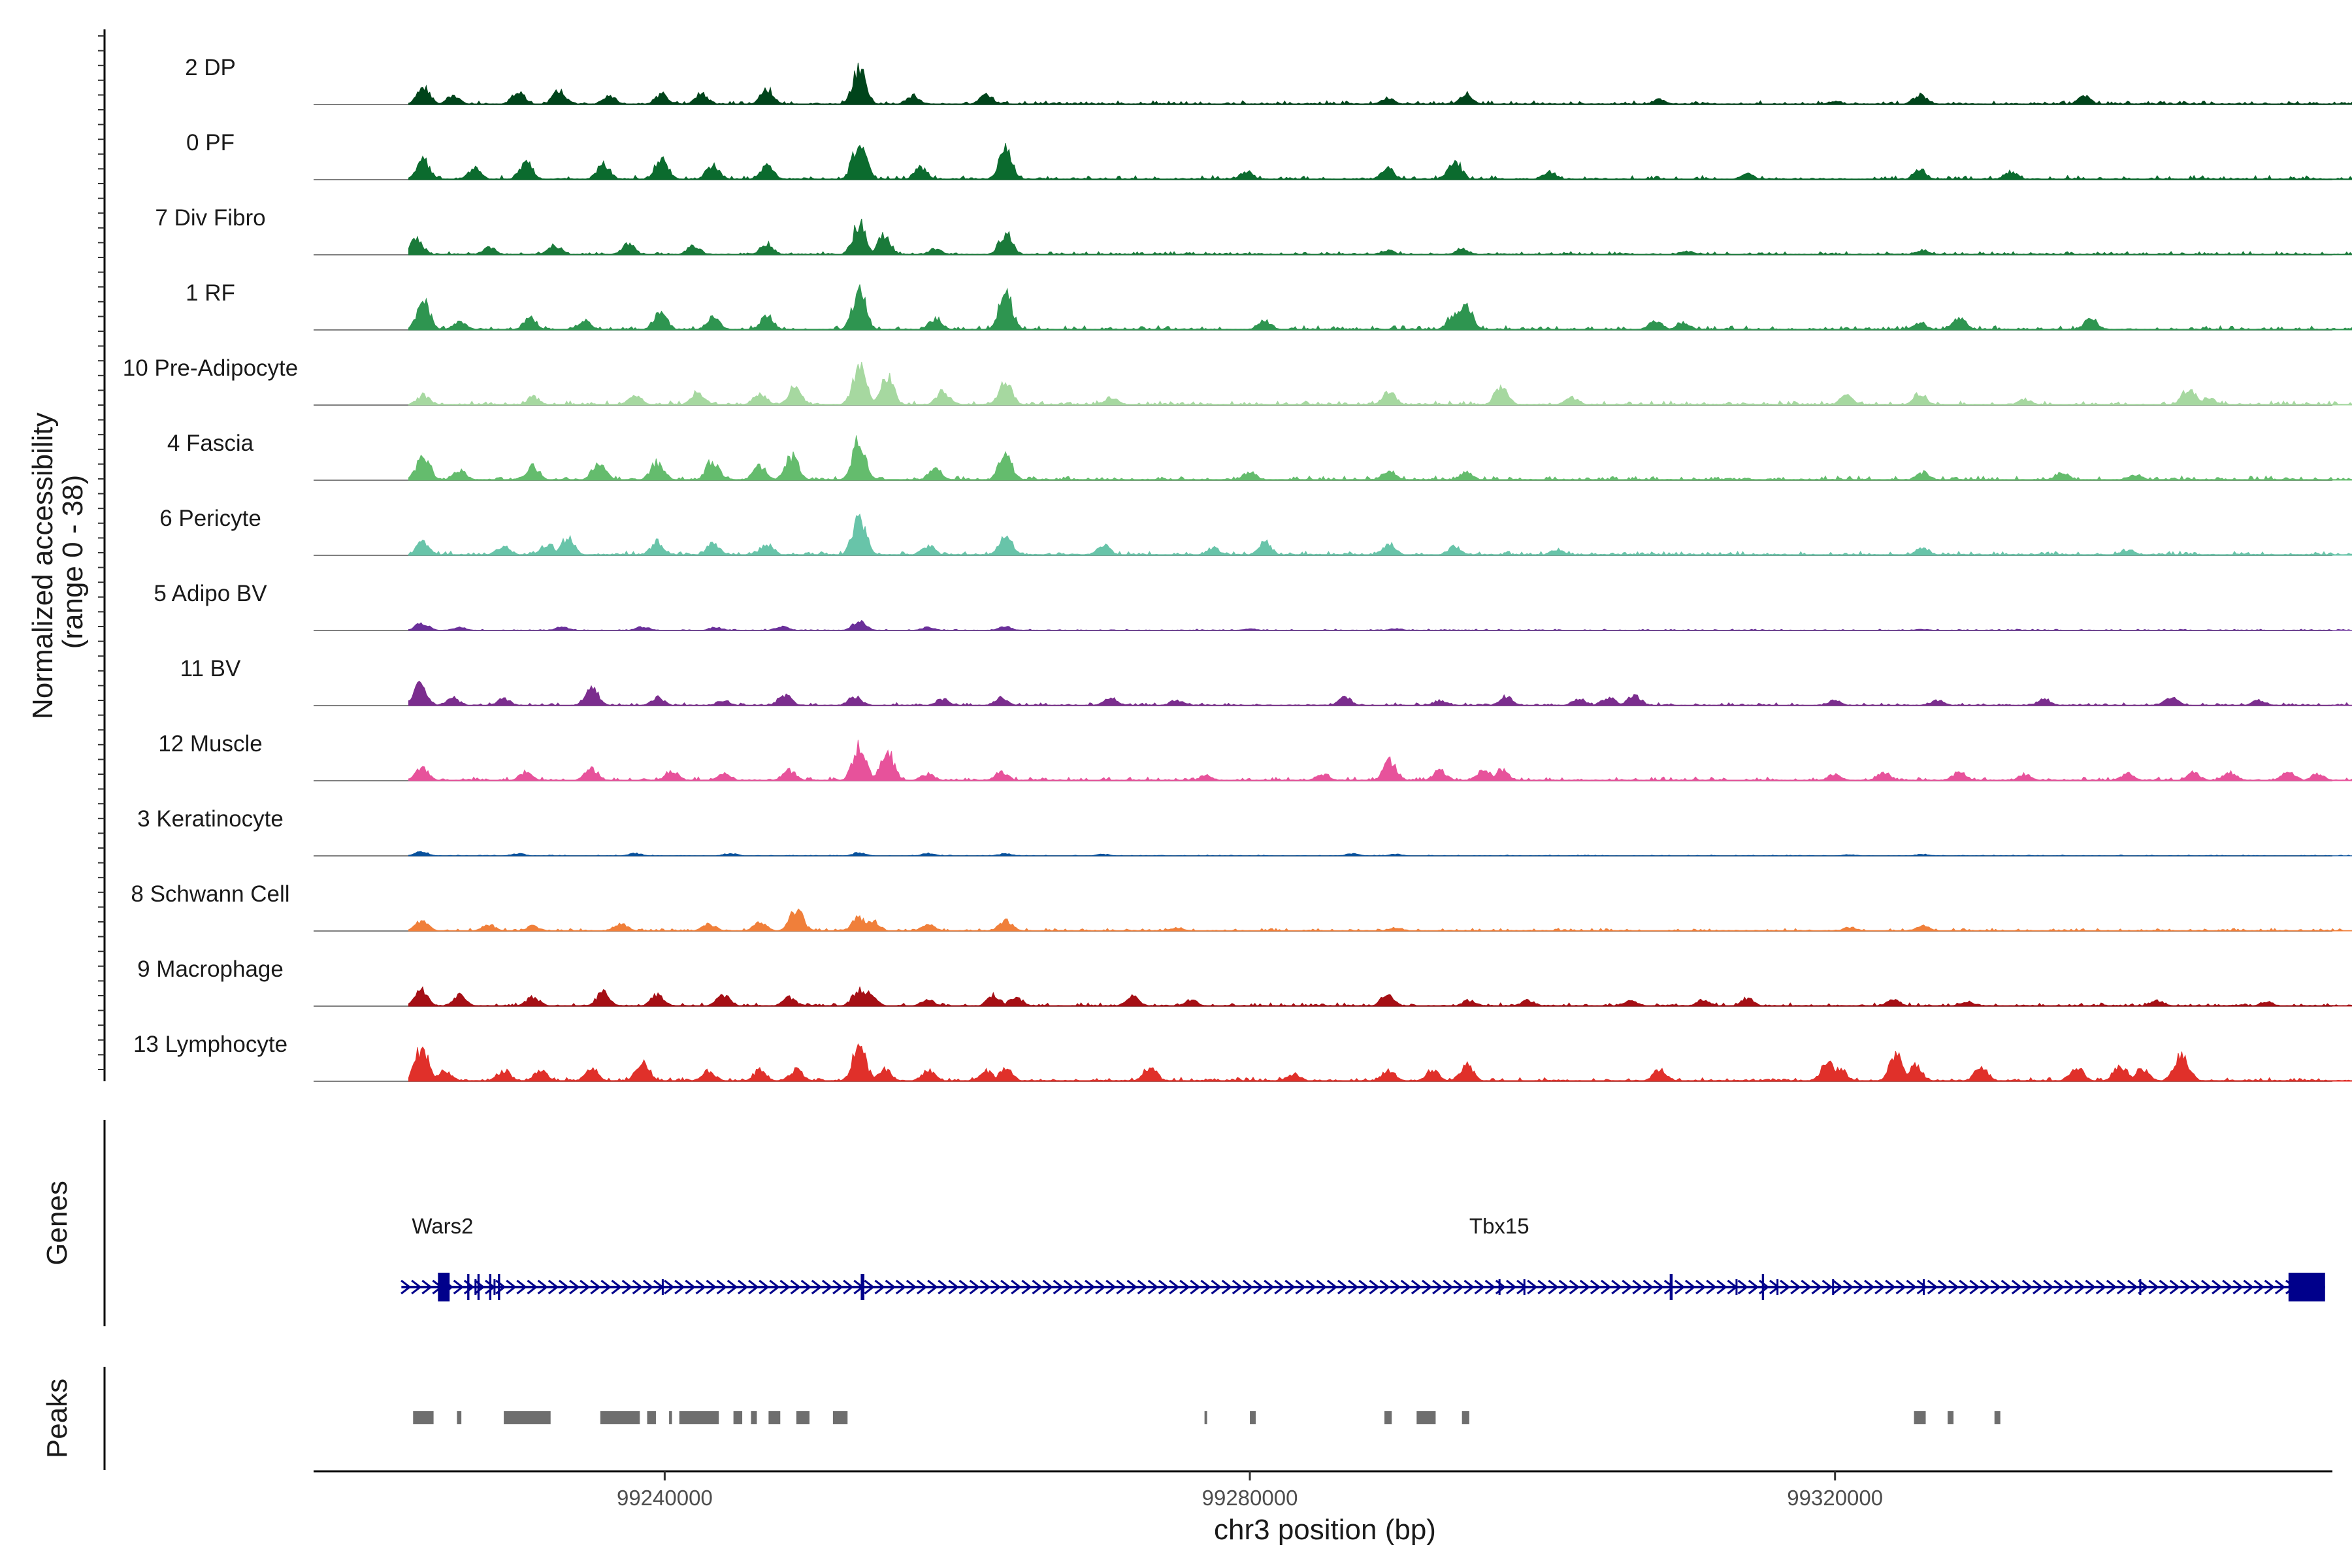  Describe the element at coordinates (1380, 625) in the screenshot. I see `coverage-area-5-adipo-bv` at that location.